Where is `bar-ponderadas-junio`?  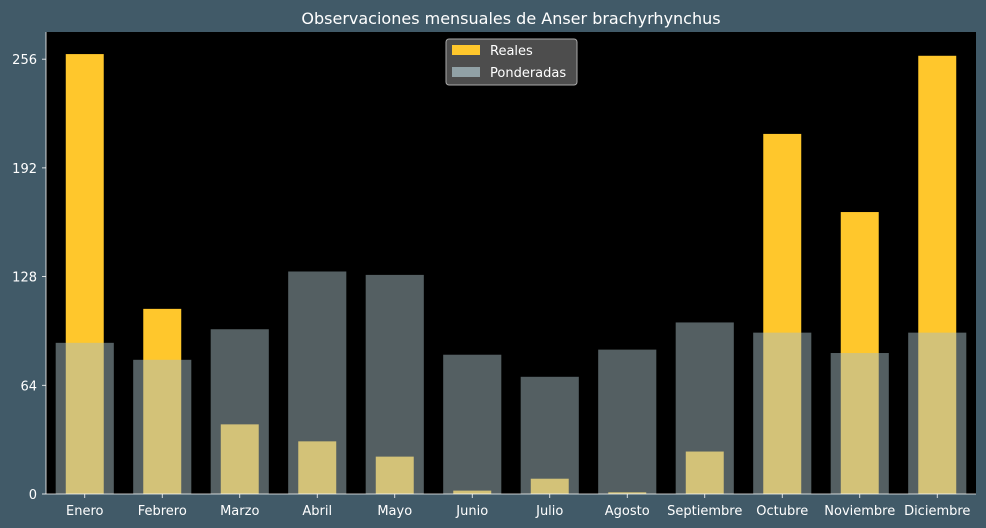 bar-ponderadas-junio is located at coordinates (472, 424).